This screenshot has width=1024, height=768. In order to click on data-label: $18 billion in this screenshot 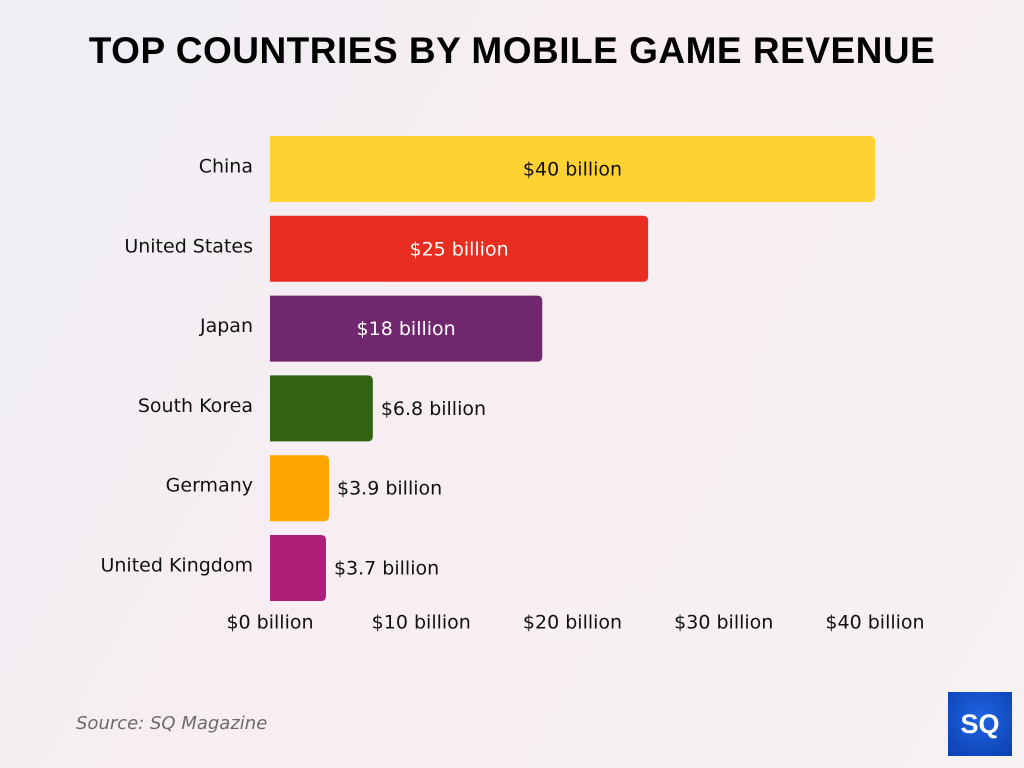, I will do `click(406, 329)`.